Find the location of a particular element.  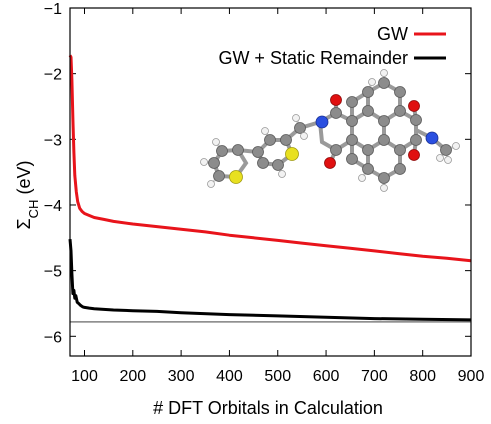

y-tick-label: −1 is located at coordinates (53, 9).